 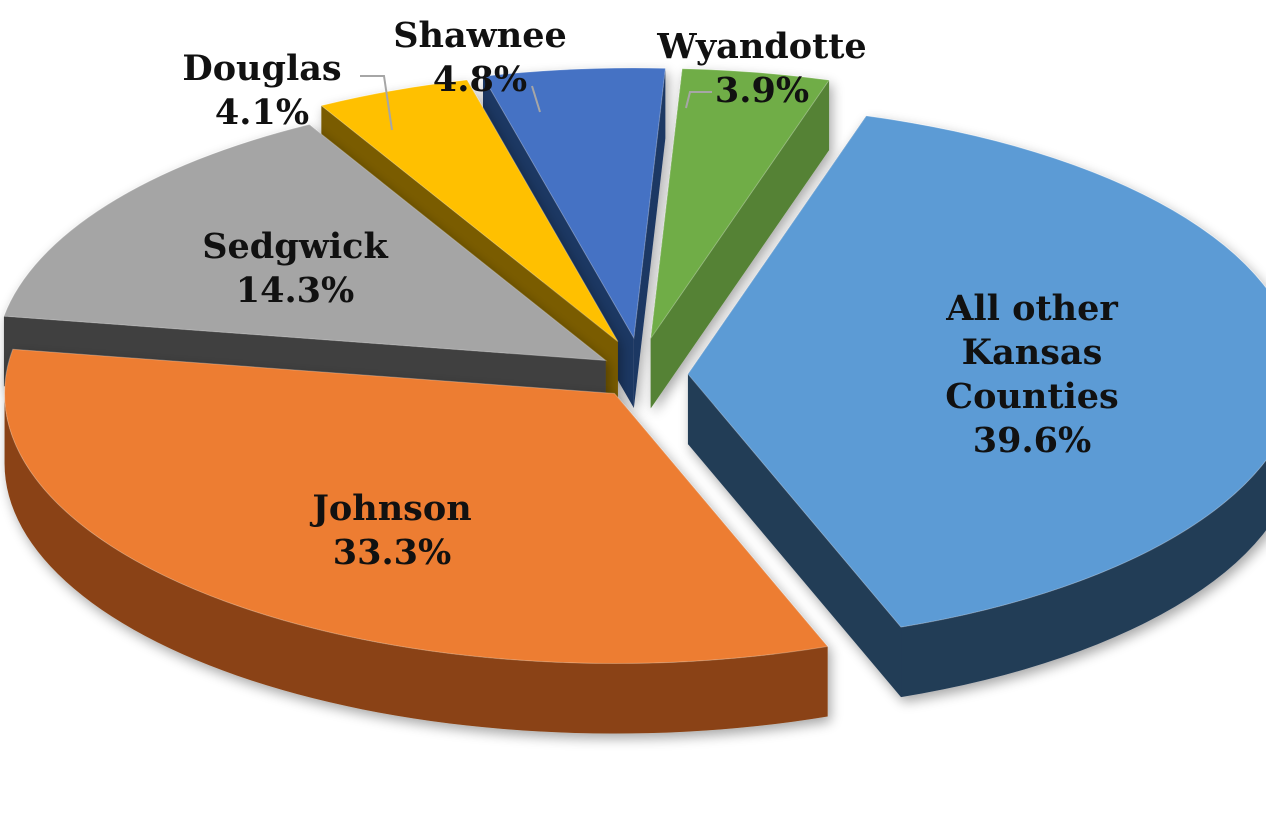 What do you see at coordinates (1032, 352) in the screenshot?
I see `slice-name-label: Kansas` at bounding box center [1032, 352].